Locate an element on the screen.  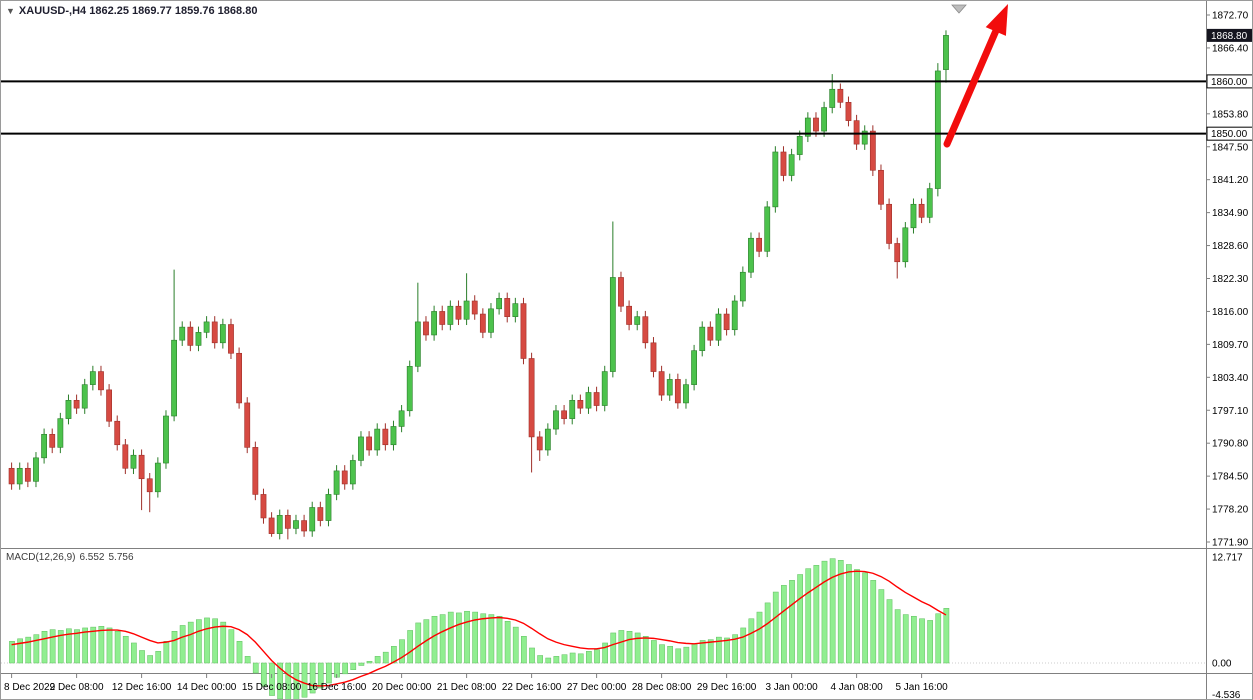
time-axis-label: 16 Dec 16:00 is located at coordinates (337, 687).